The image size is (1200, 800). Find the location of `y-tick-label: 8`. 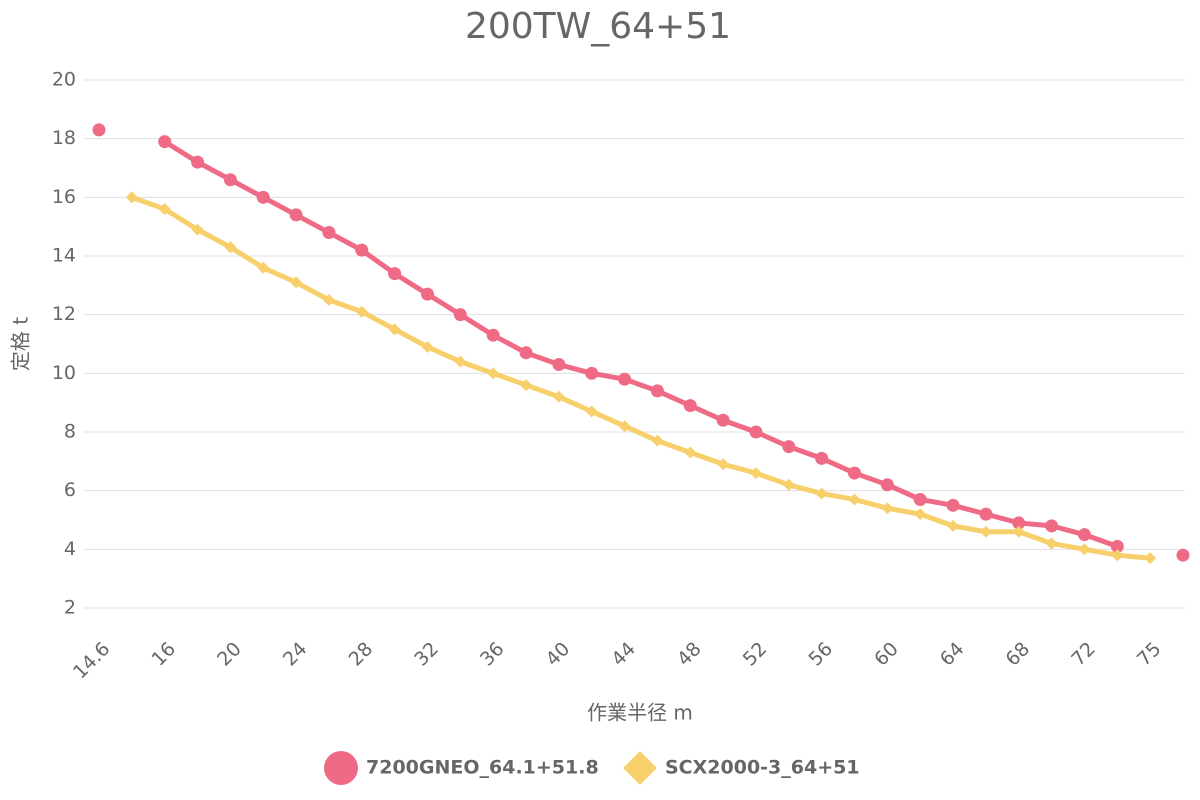

y-tick-label: 8 is located at coordinates (70, 432).